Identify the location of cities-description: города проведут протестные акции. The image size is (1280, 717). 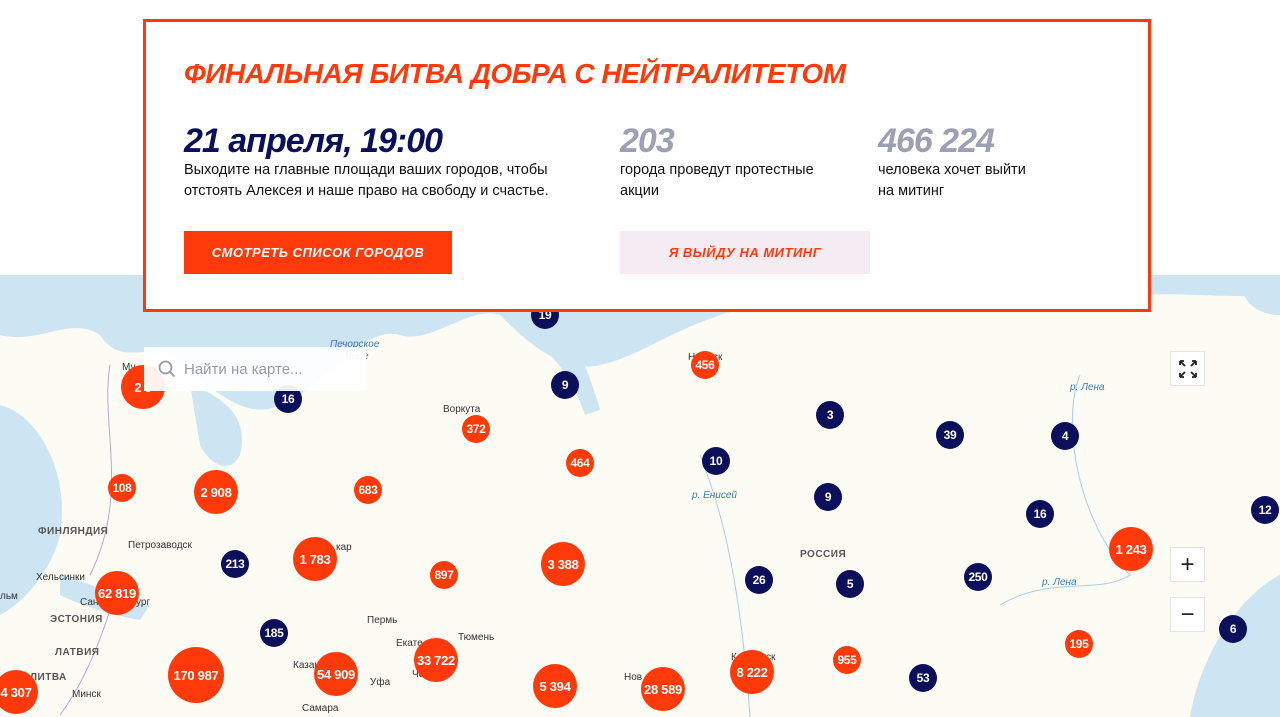
(717, 181).